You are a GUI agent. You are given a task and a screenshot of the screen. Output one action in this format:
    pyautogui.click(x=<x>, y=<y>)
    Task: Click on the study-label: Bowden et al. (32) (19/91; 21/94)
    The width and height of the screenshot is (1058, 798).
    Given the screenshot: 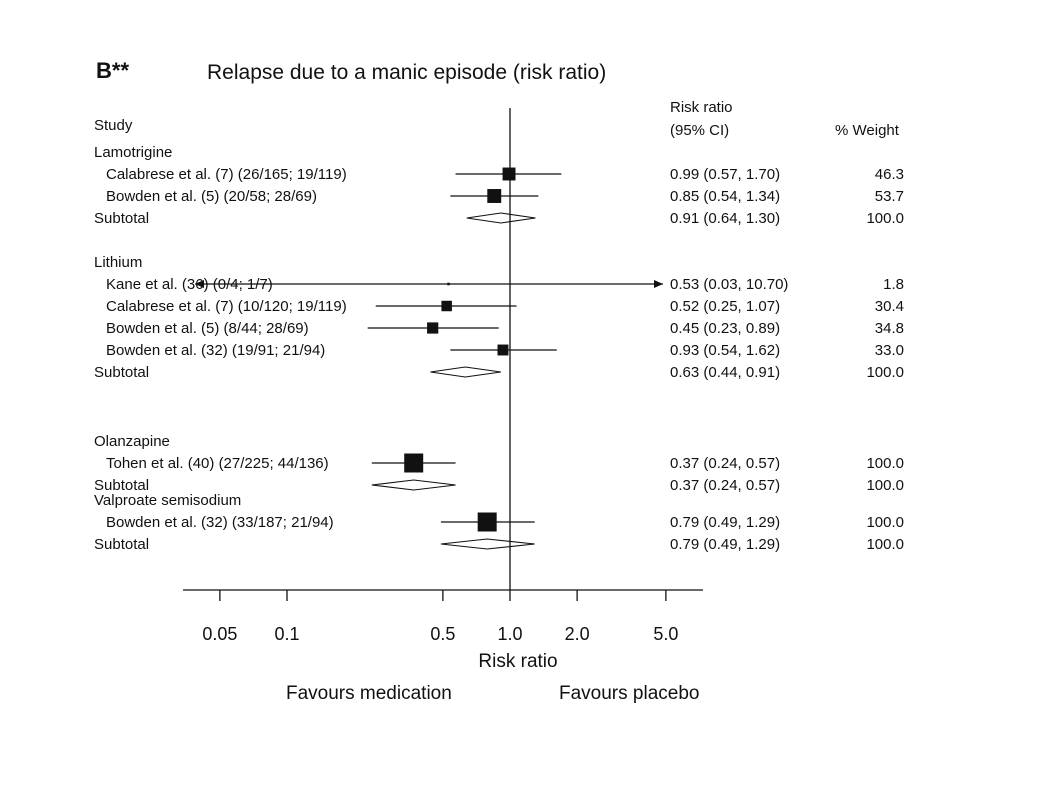 What is the action you would take?
    pyautogui.click(x=215, y=350)
    